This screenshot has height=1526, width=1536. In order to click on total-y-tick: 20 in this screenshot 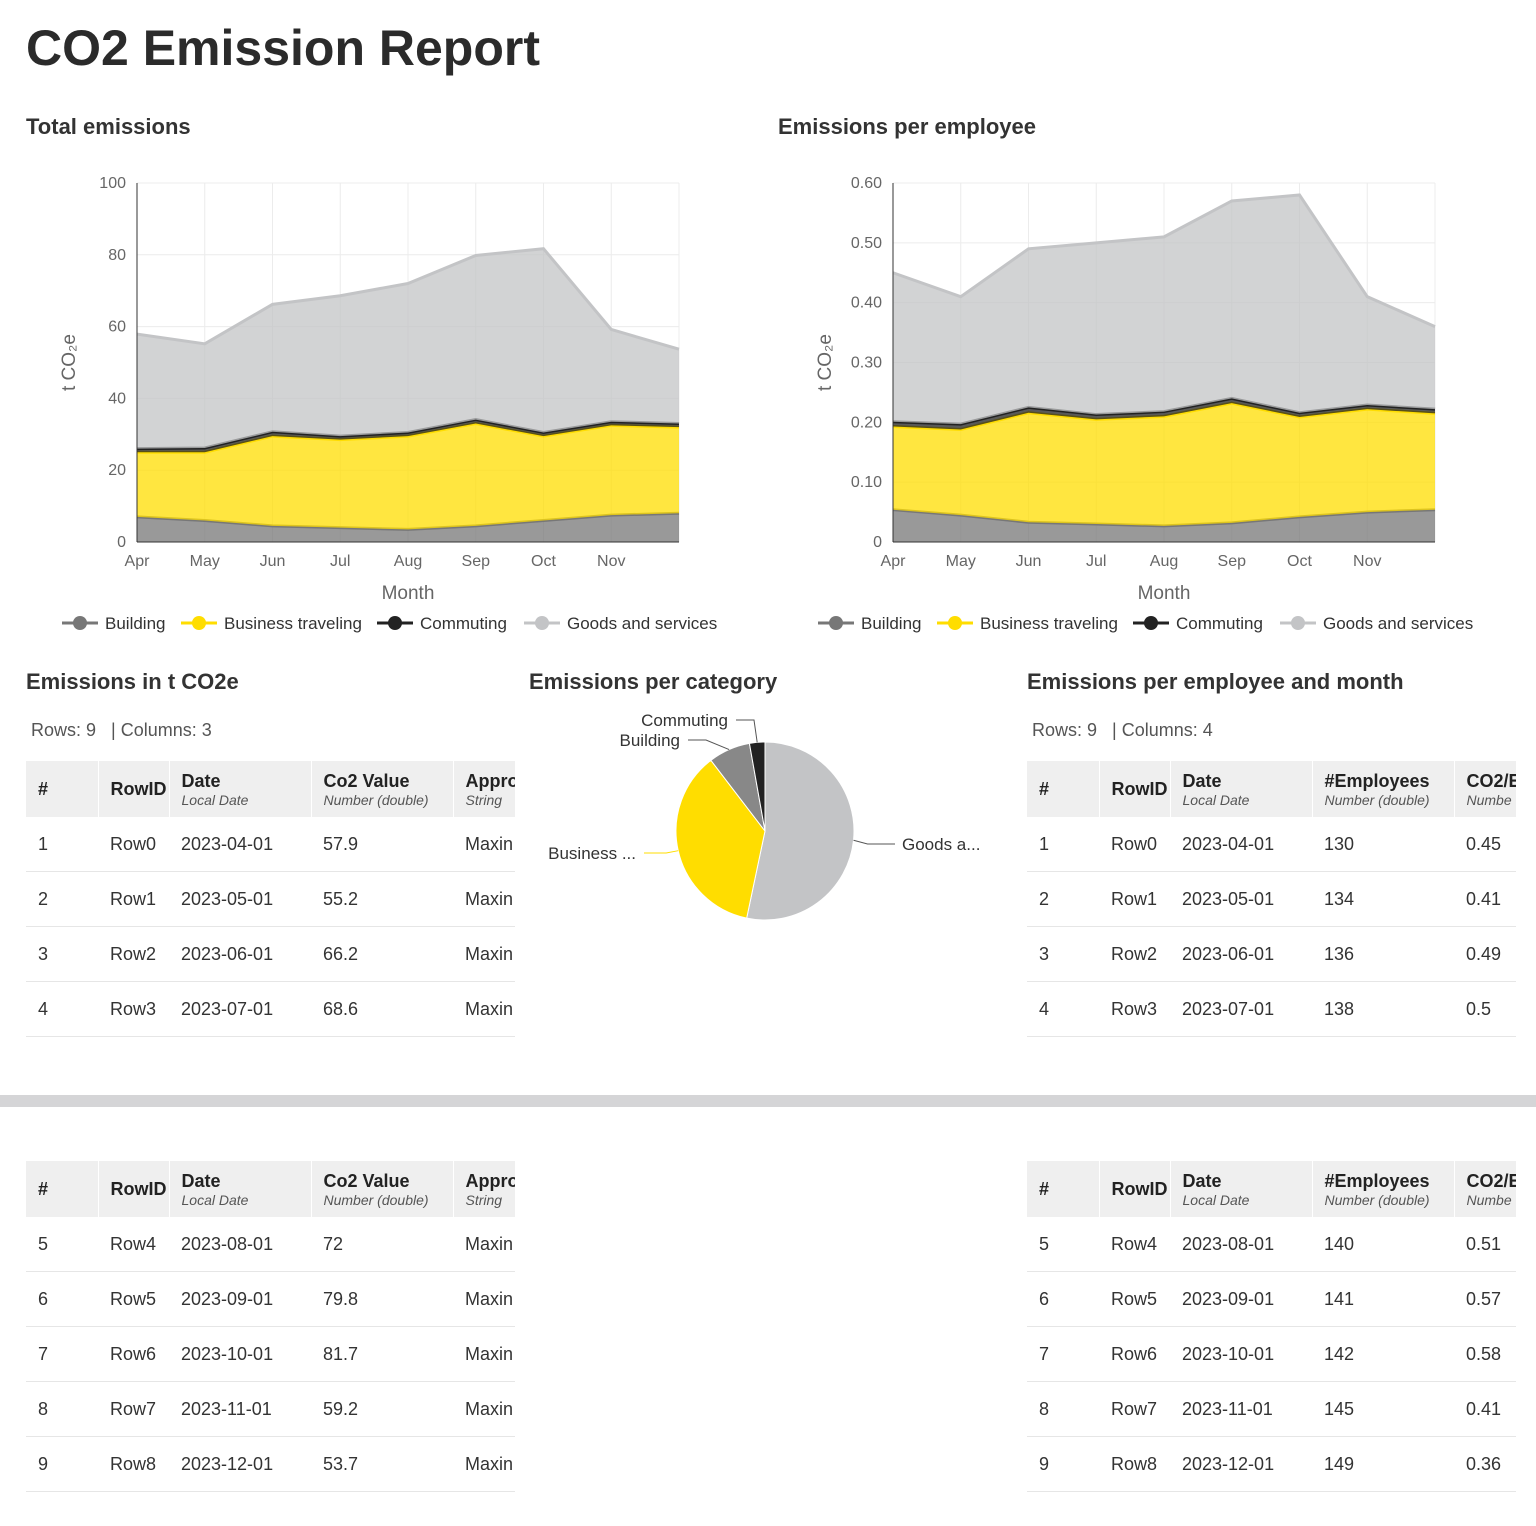, I will do `click(117, 470)`.